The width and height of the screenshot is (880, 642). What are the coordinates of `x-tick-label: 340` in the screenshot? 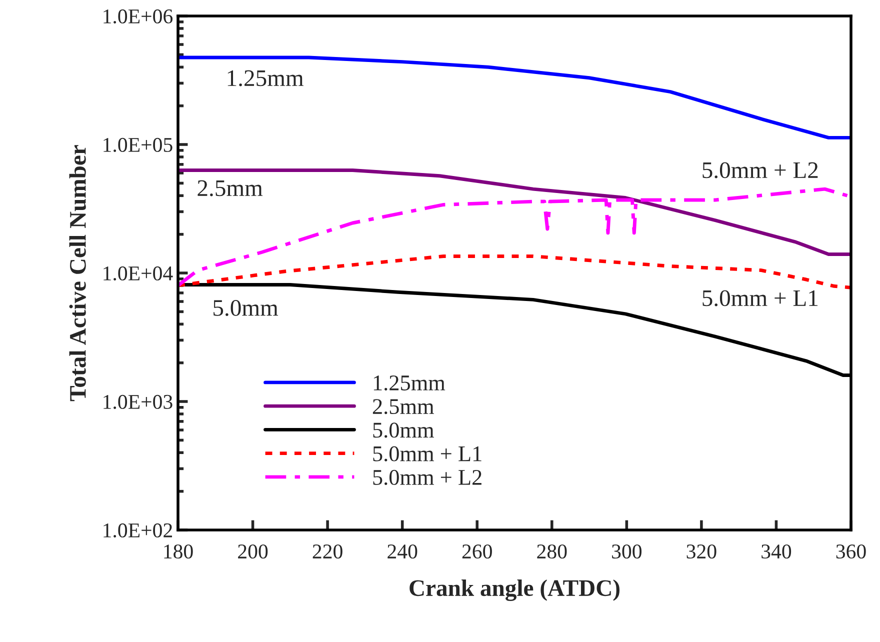 It's located at (777, 551).